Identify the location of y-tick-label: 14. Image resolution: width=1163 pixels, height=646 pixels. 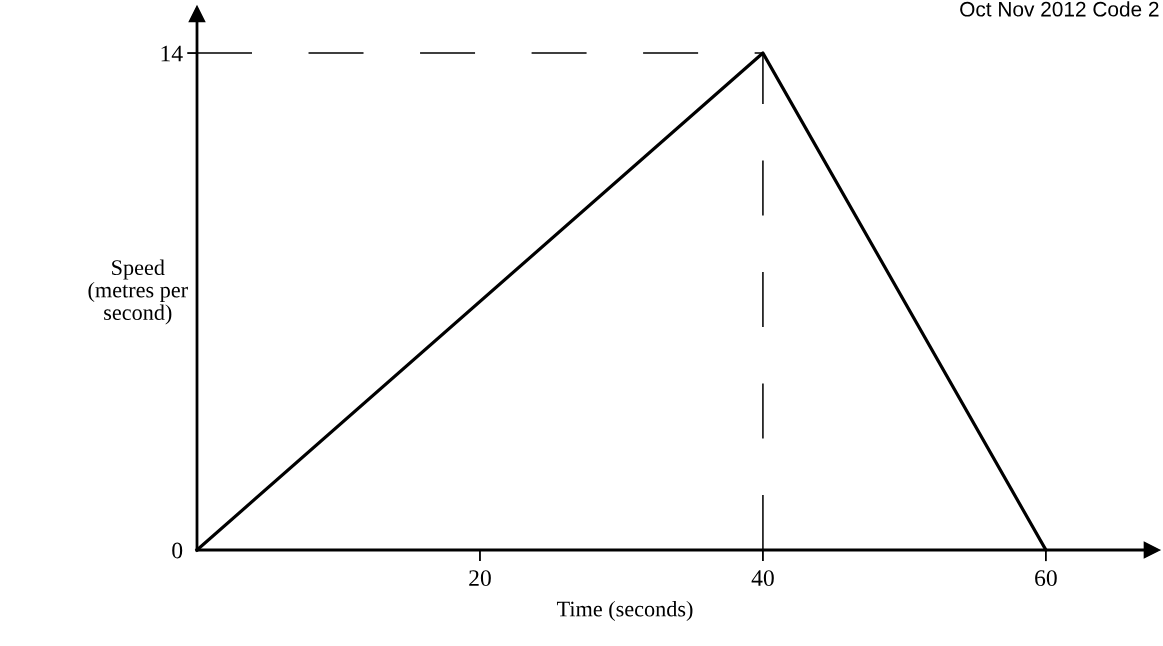
(172, 53).